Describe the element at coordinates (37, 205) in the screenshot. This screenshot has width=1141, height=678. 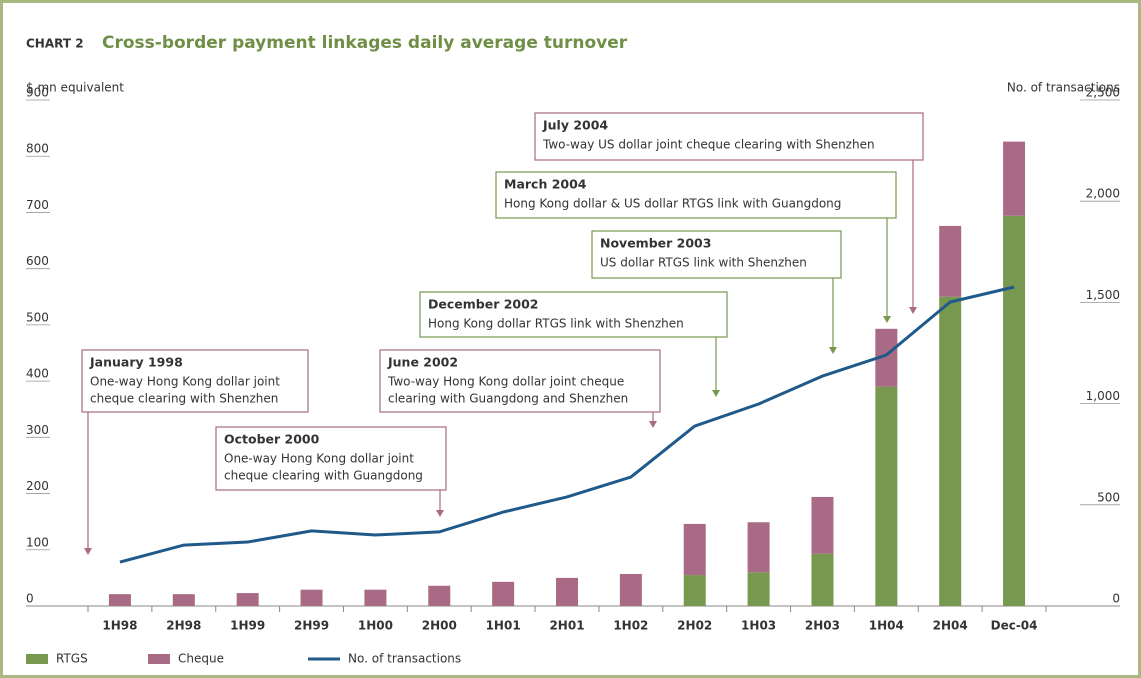
I see `y-tick-label: 700` at that location.